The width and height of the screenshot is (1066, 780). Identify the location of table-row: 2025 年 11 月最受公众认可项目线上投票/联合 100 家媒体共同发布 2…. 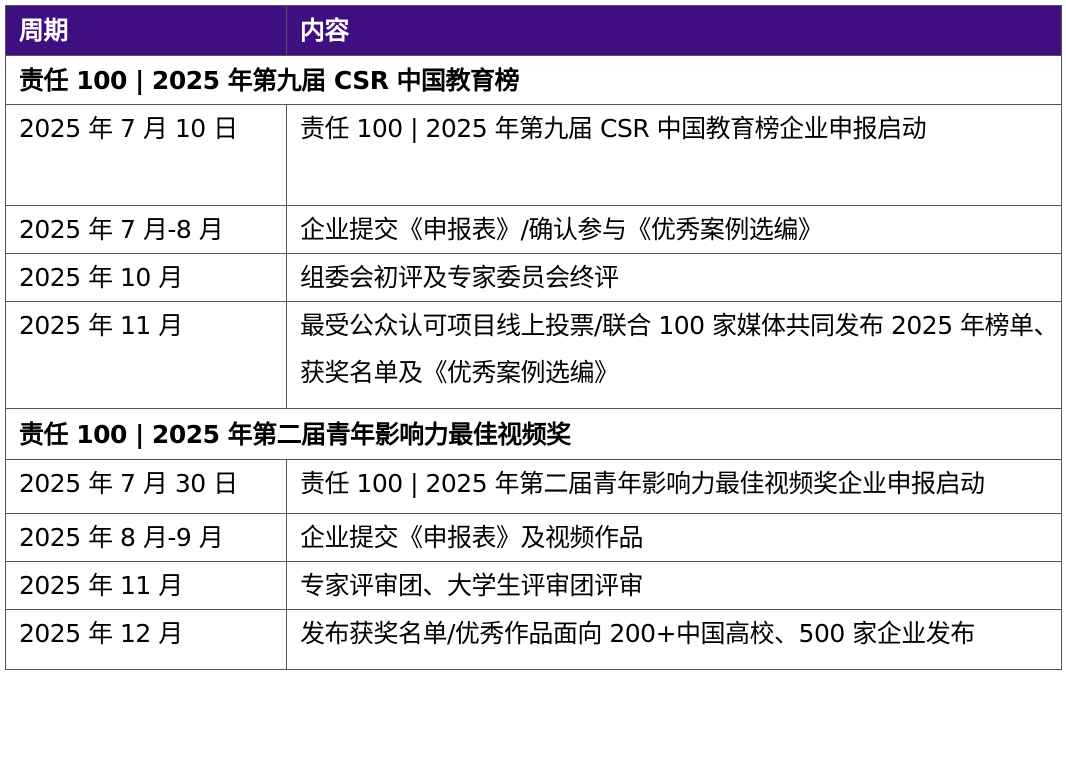
(533, 355).